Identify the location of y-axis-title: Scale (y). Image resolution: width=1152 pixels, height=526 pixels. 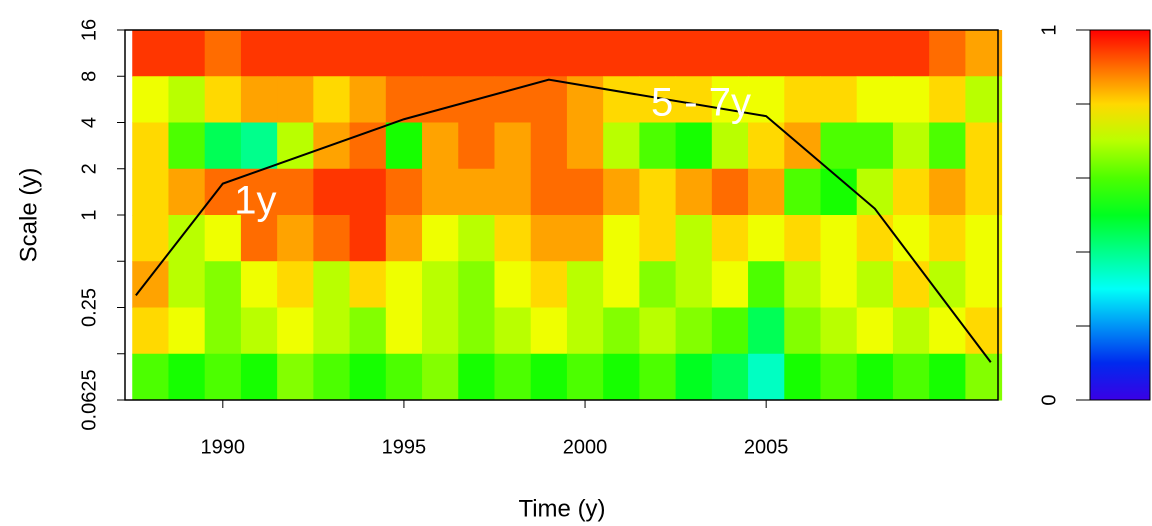
(28, 215).